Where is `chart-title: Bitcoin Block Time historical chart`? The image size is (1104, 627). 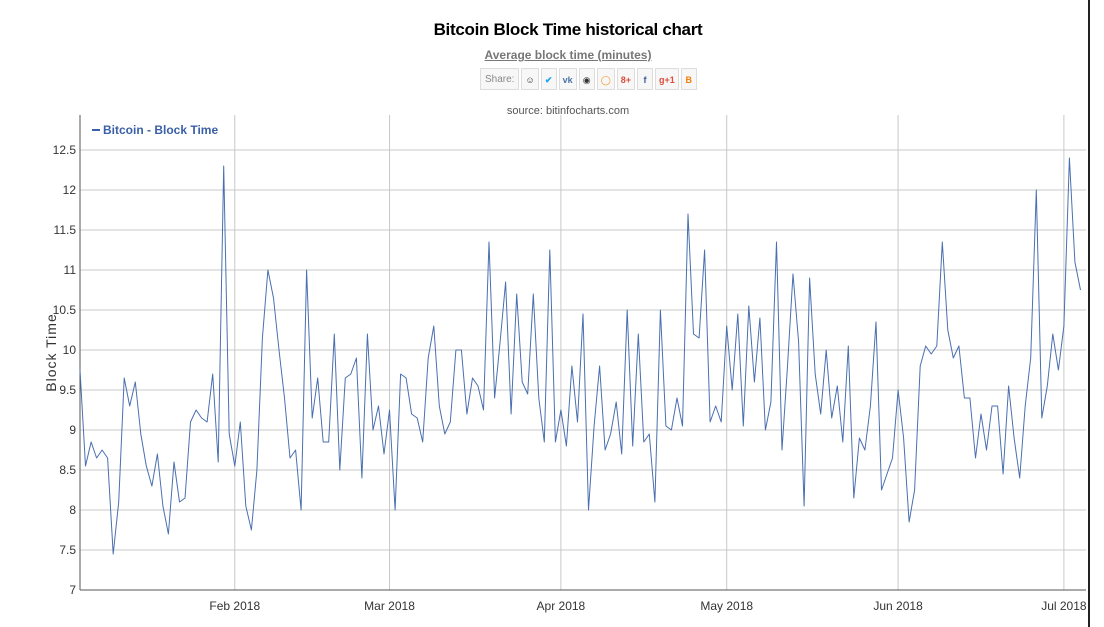
chart-title: Bitcoin Block Time historical chart is located at coordinates (568, 29).